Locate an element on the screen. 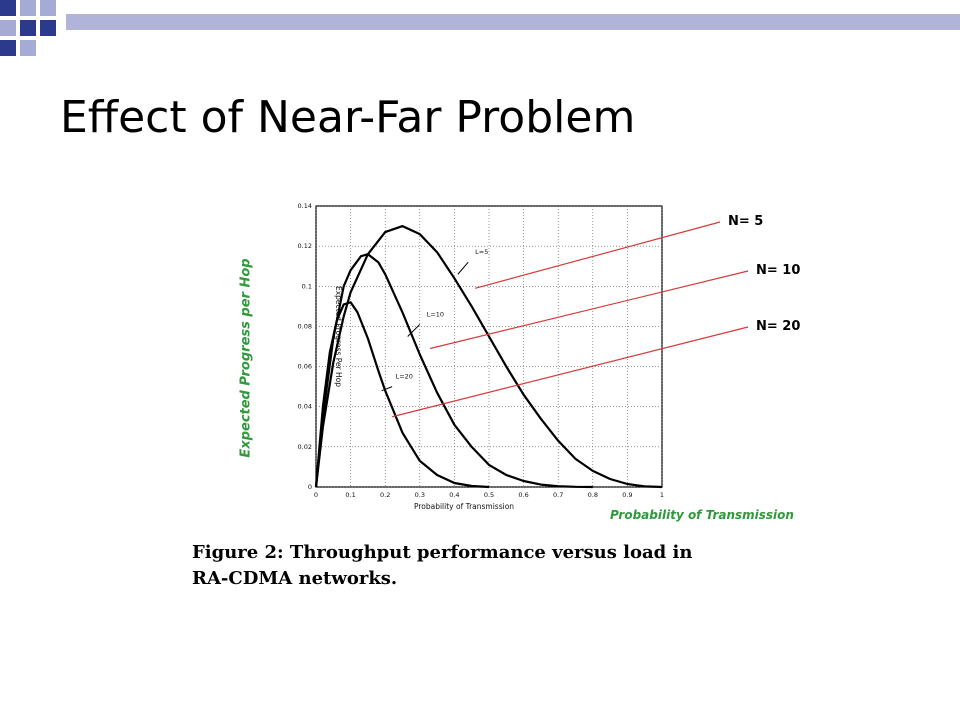 This screenshot has height=720, width=960. y-tick-label: 0.08 is located at coordinates (305, 326).